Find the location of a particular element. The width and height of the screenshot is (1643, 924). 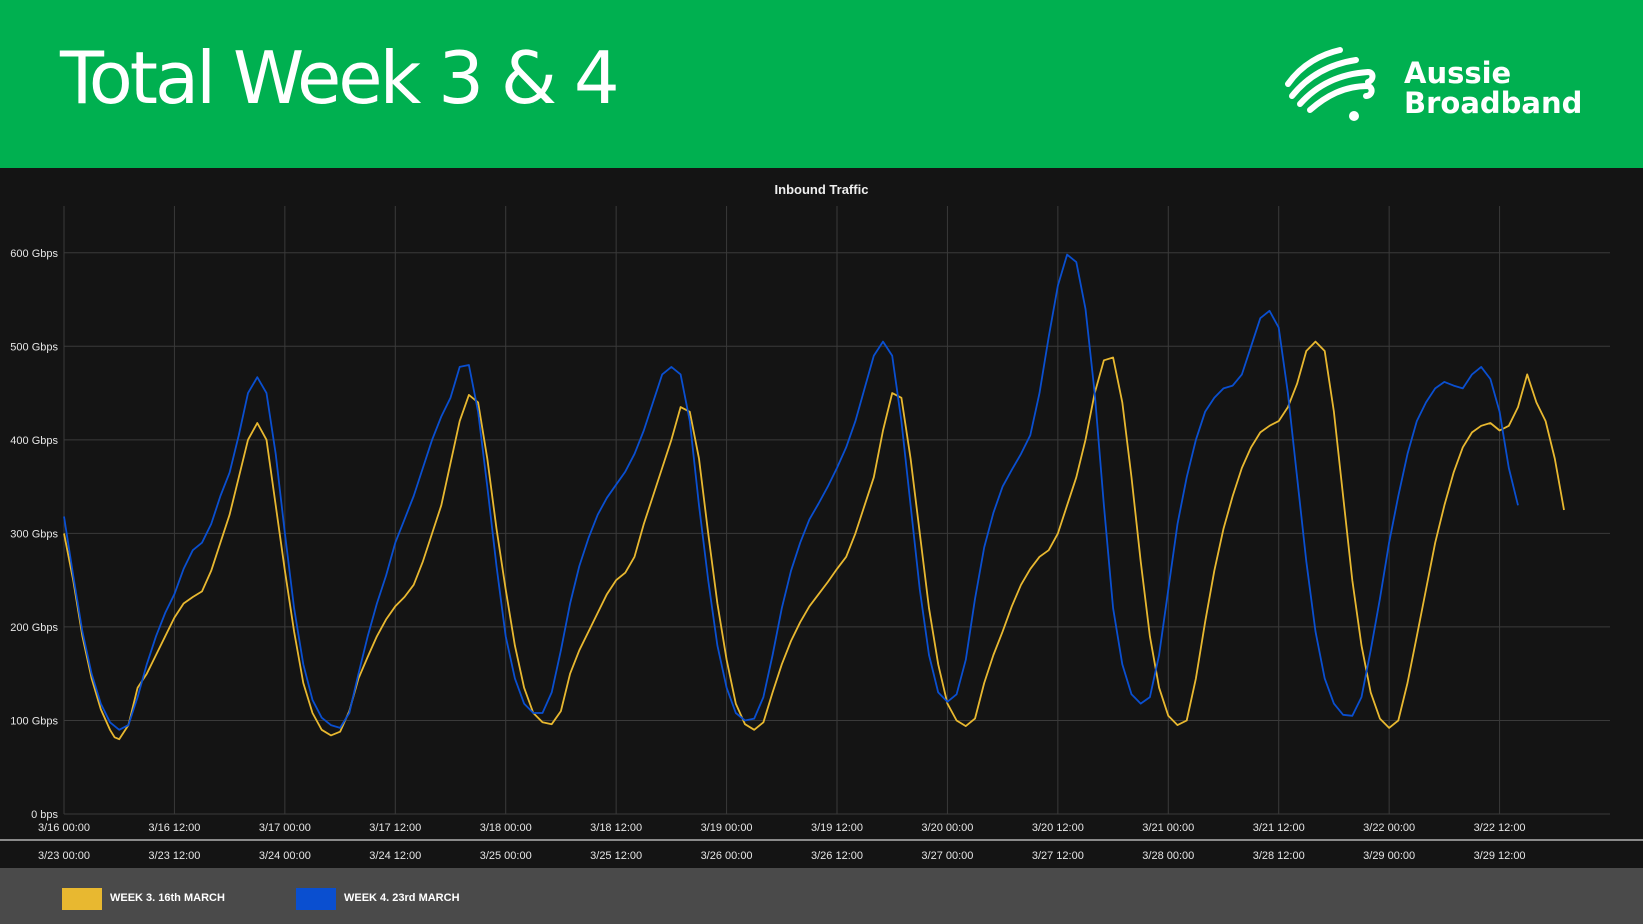

x-tick-label-bottom: 3/29 00:00 is located at coordinates (1389, 856).